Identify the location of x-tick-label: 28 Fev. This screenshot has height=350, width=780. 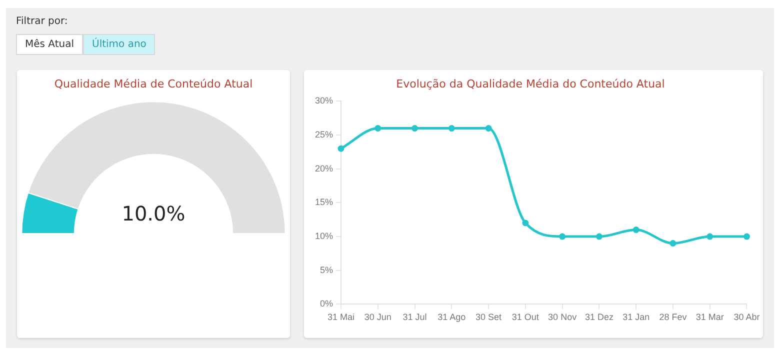
(673, 317).